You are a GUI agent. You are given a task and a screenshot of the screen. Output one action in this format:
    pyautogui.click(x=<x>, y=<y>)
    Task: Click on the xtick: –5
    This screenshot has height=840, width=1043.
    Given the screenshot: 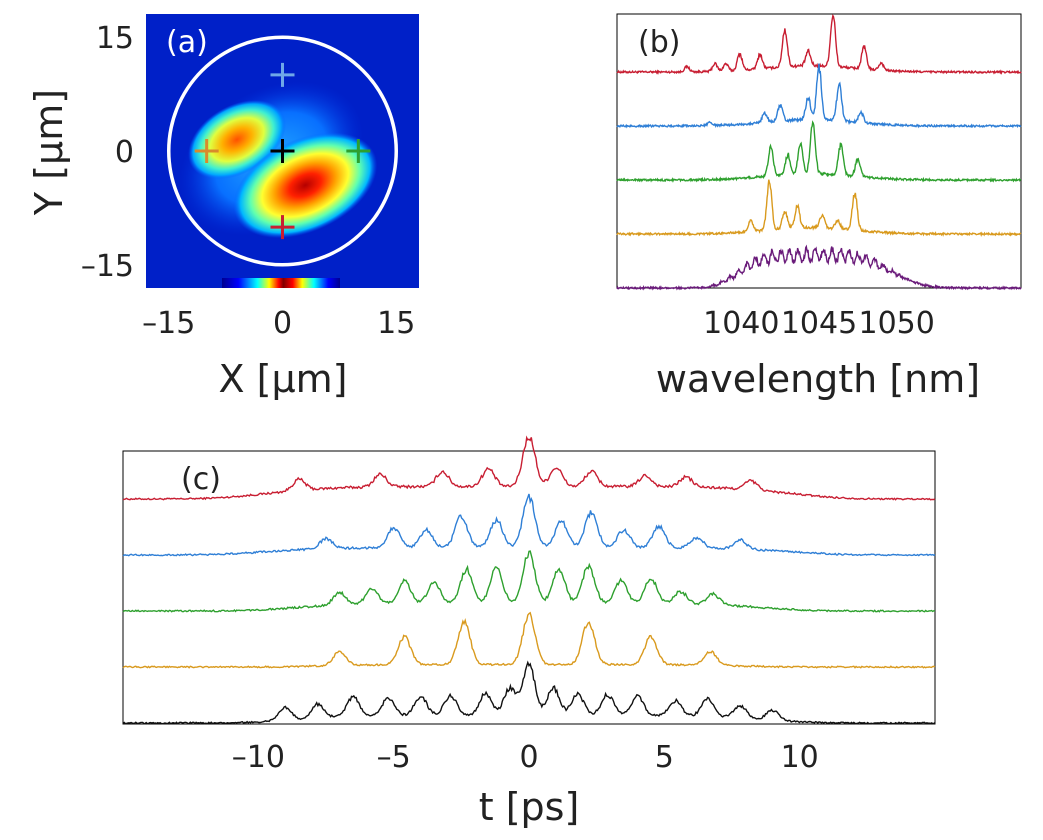 What is the action you would take?
    pyautogui.click(x=394, y=757)
    